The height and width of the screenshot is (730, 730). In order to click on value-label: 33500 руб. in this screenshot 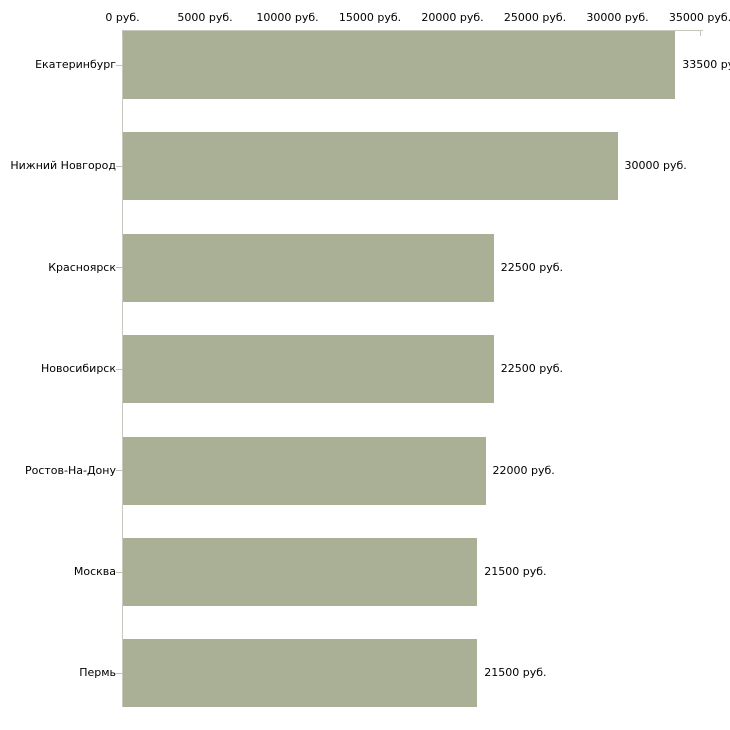, I will do `click(706, 64)`.